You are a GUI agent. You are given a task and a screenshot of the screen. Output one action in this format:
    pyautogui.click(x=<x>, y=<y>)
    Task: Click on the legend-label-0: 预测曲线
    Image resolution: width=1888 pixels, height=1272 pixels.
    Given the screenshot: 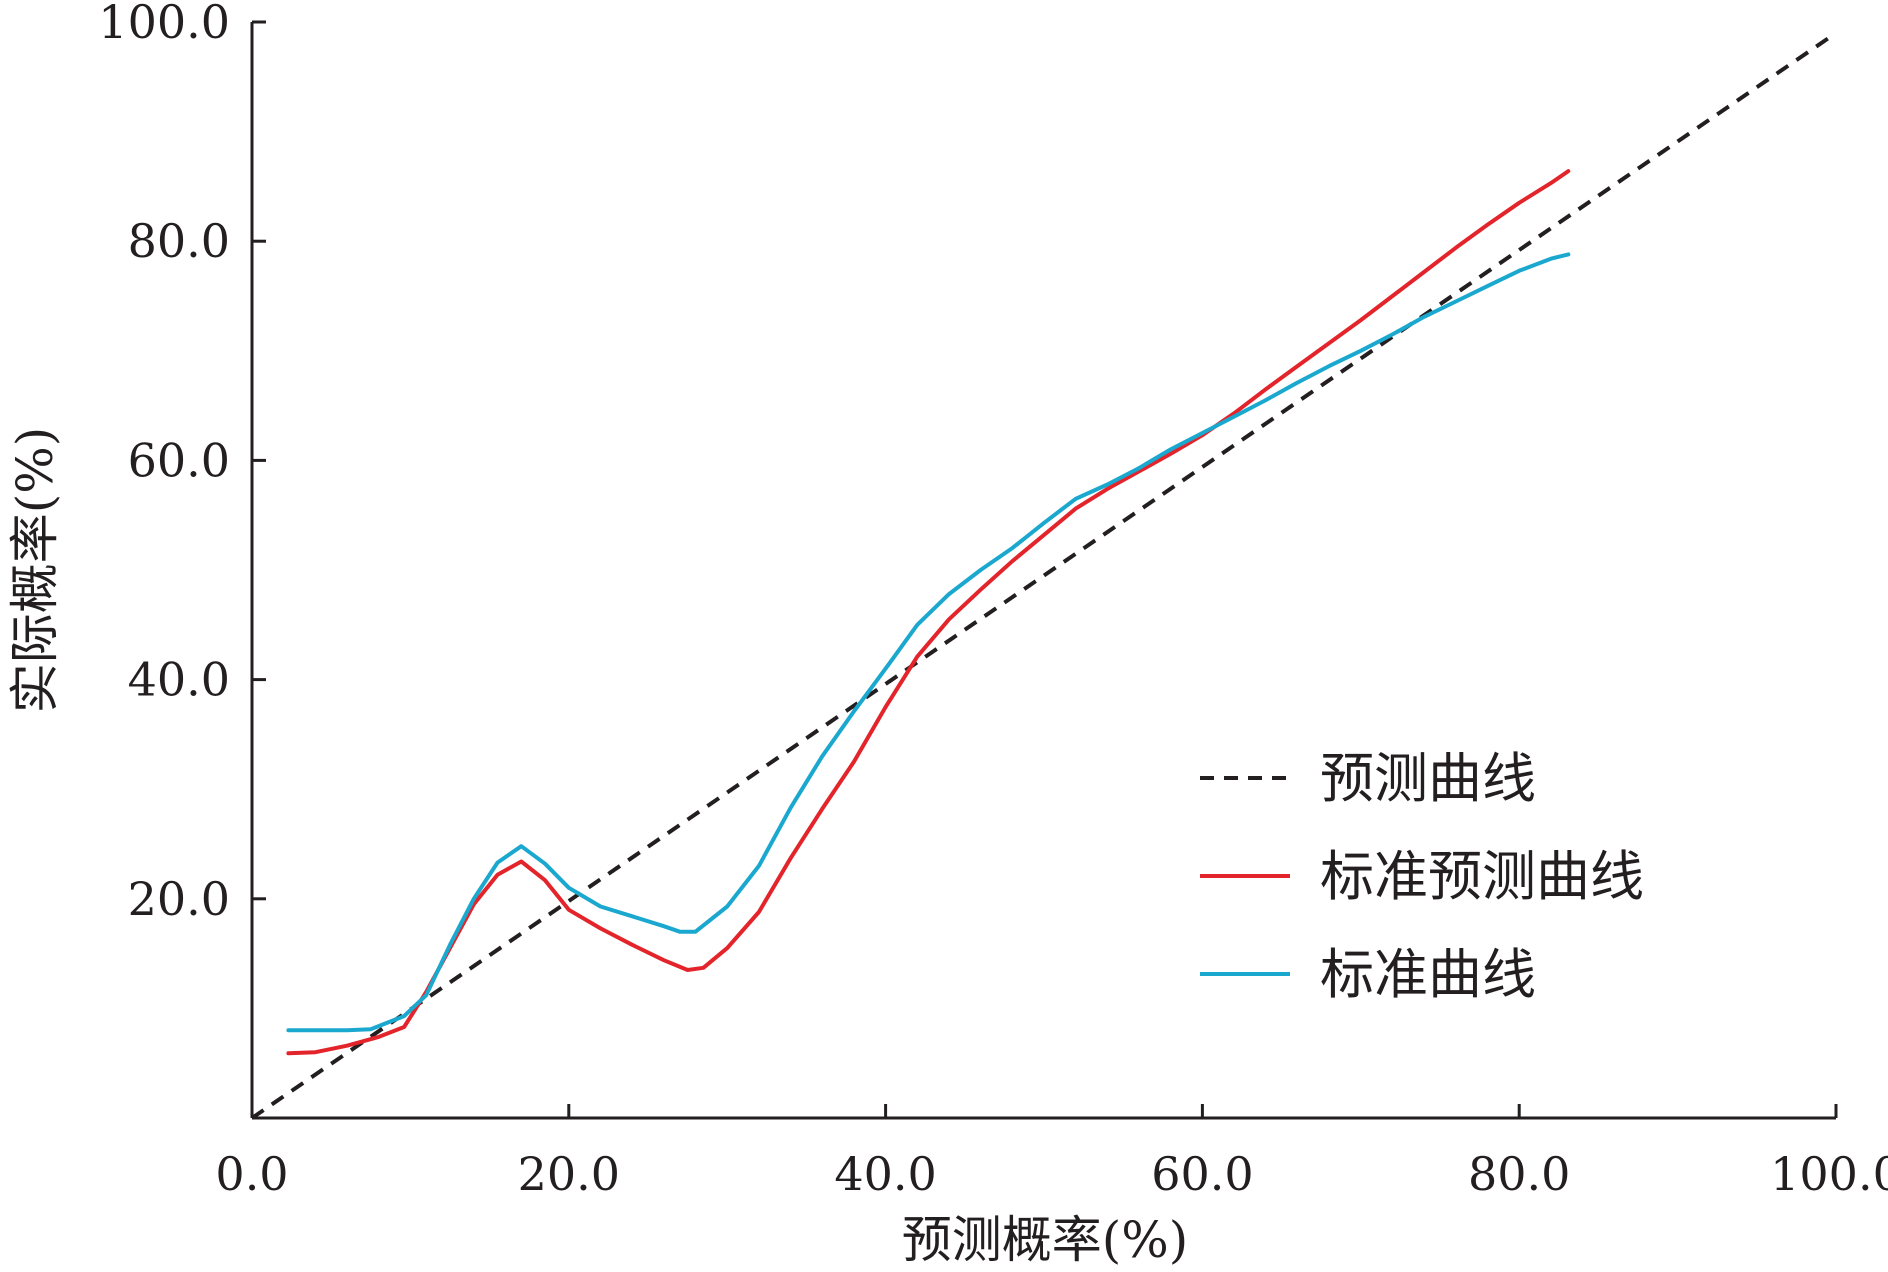 What is the action you would take?
    pyautogui.click(x=1428, y=778)
    